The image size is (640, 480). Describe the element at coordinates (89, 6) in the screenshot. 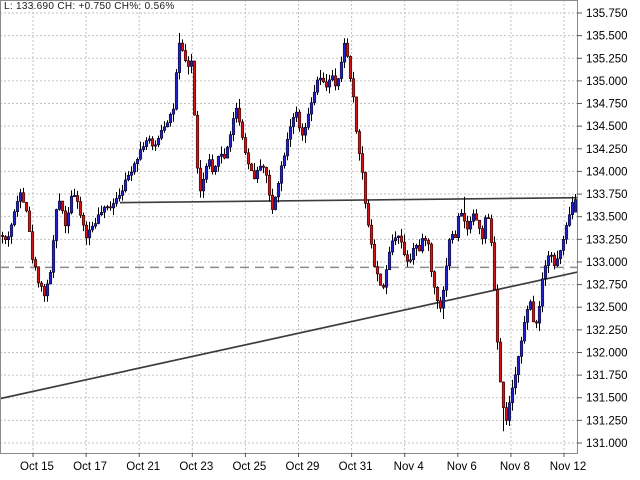

I see `quote-readout: L: 133.690 CH: +0.750 CH%: 0.56%` at that location.